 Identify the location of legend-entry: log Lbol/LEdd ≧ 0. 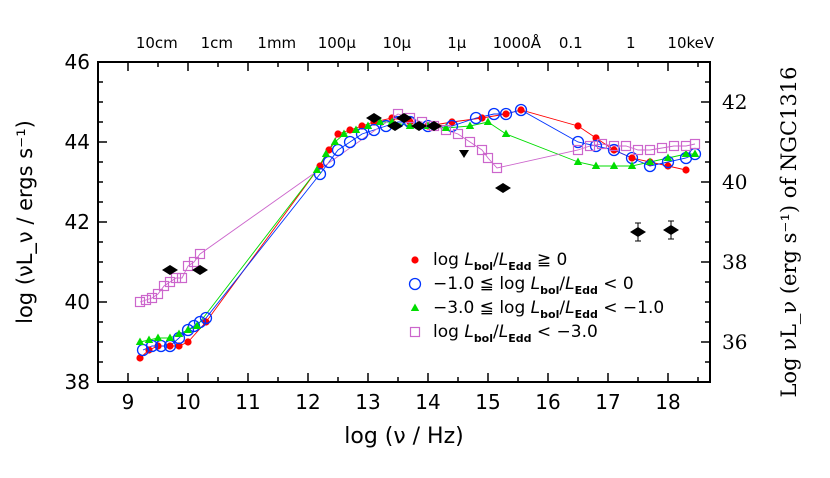
(489, 261).